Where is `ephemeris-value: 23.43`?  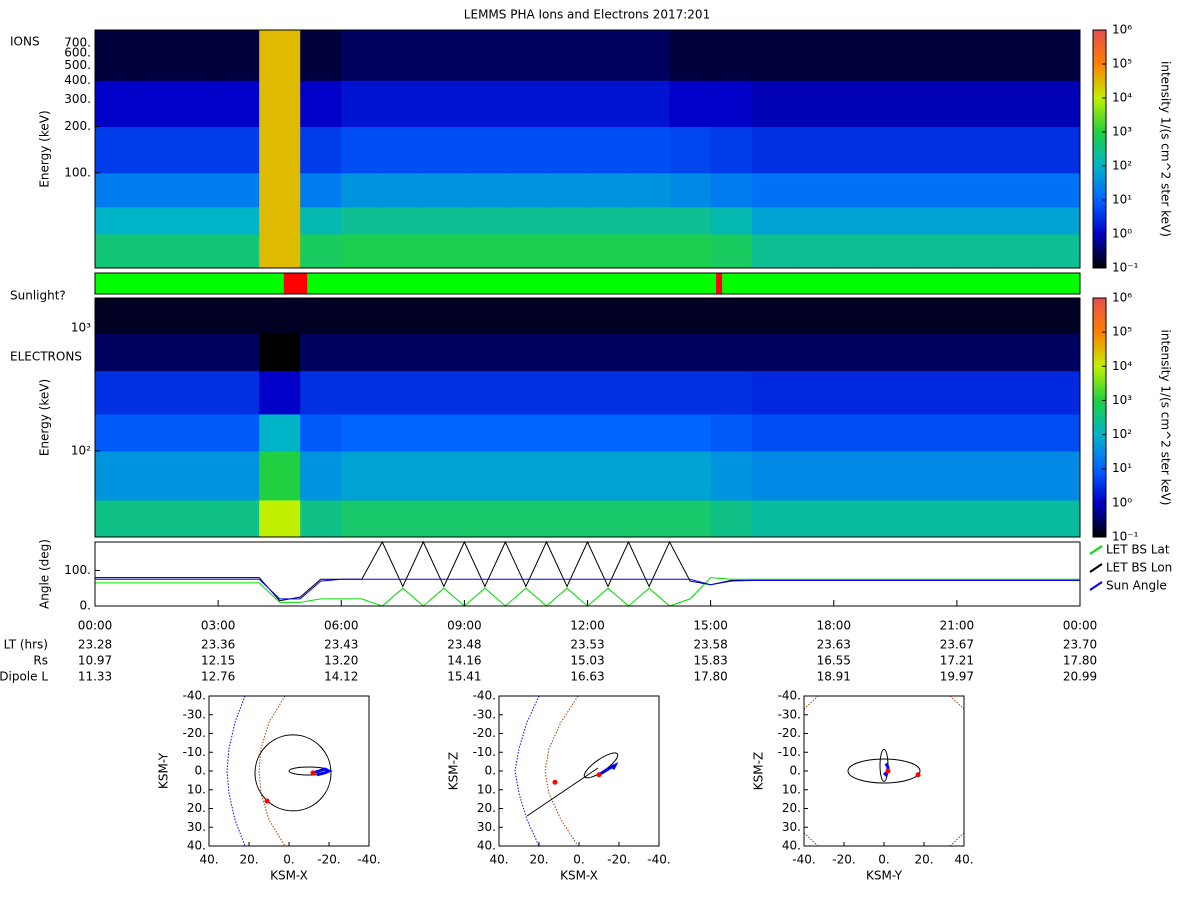 ephemeris-value: 23.43 is located at coordinates (341, 645).